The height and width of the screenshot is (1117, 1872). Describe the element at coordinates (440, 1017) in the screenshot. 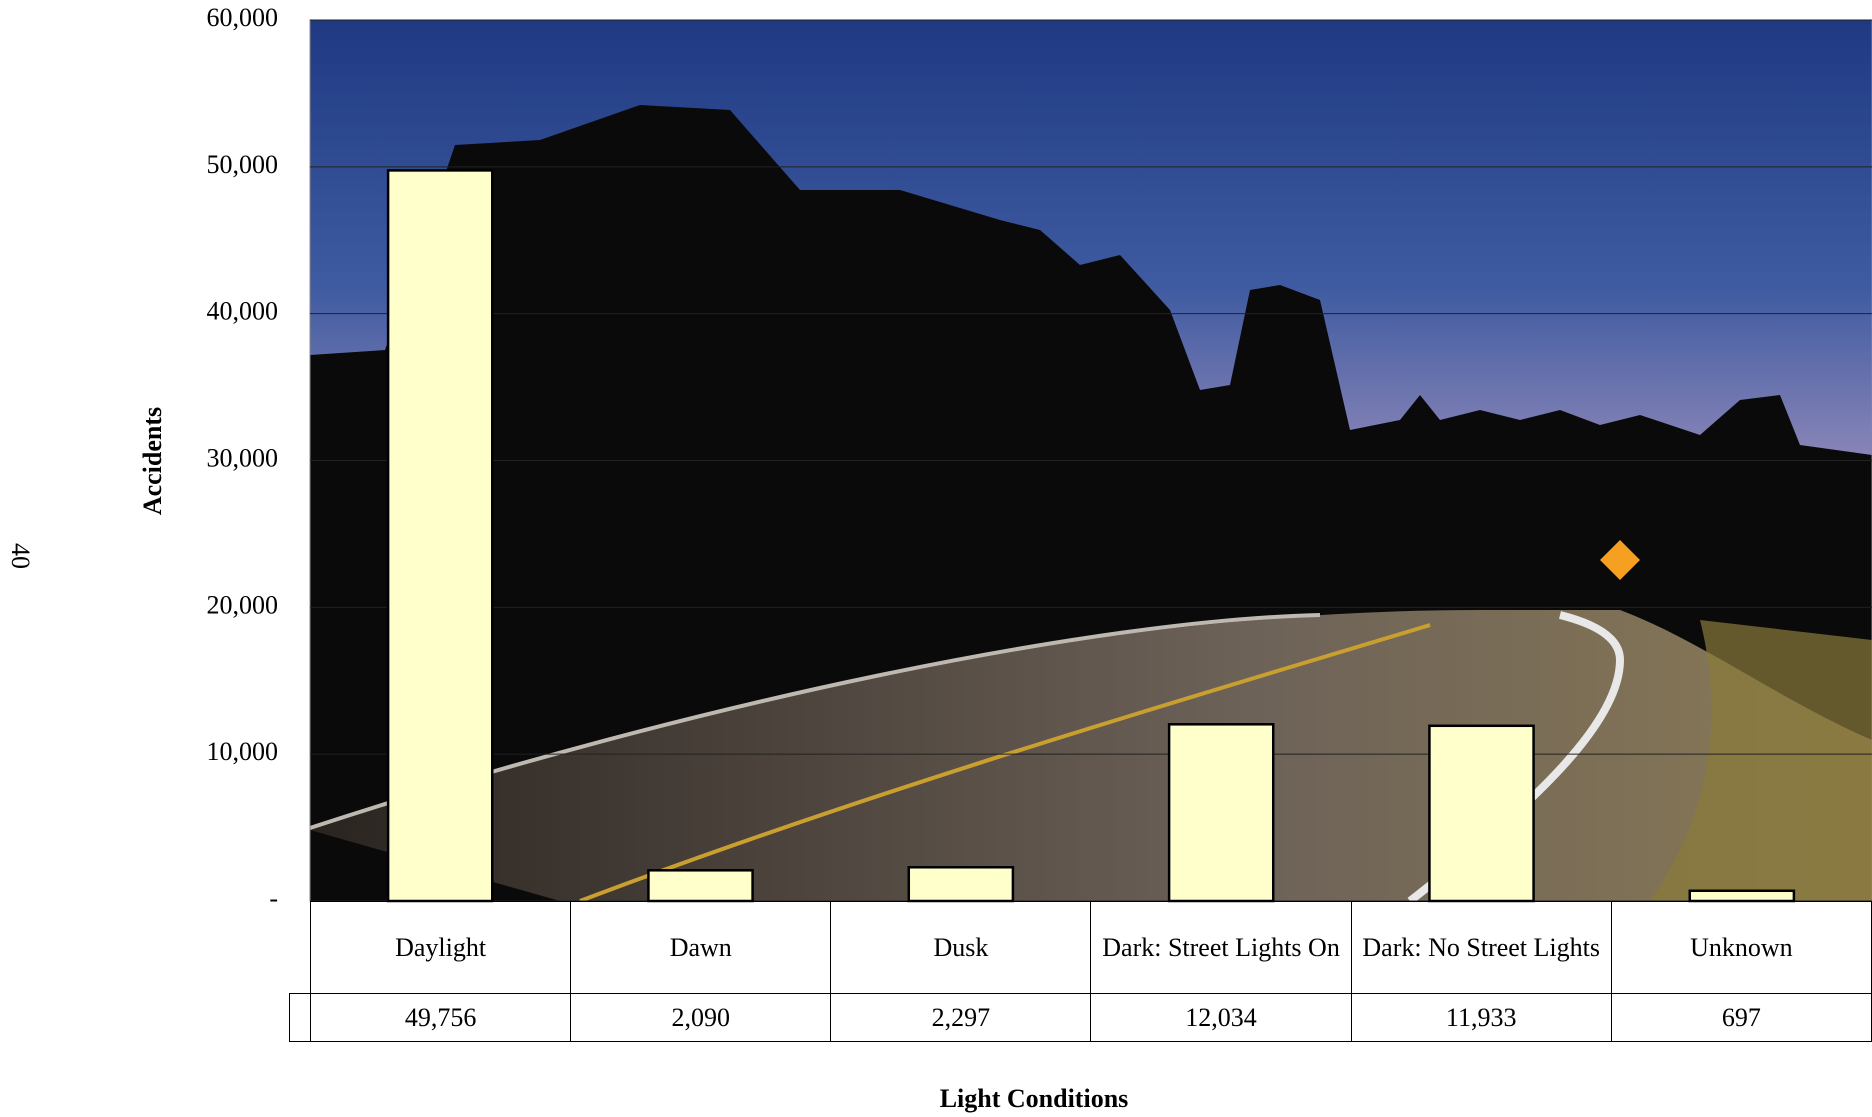

I see `value-cell: 49,756` at that location.